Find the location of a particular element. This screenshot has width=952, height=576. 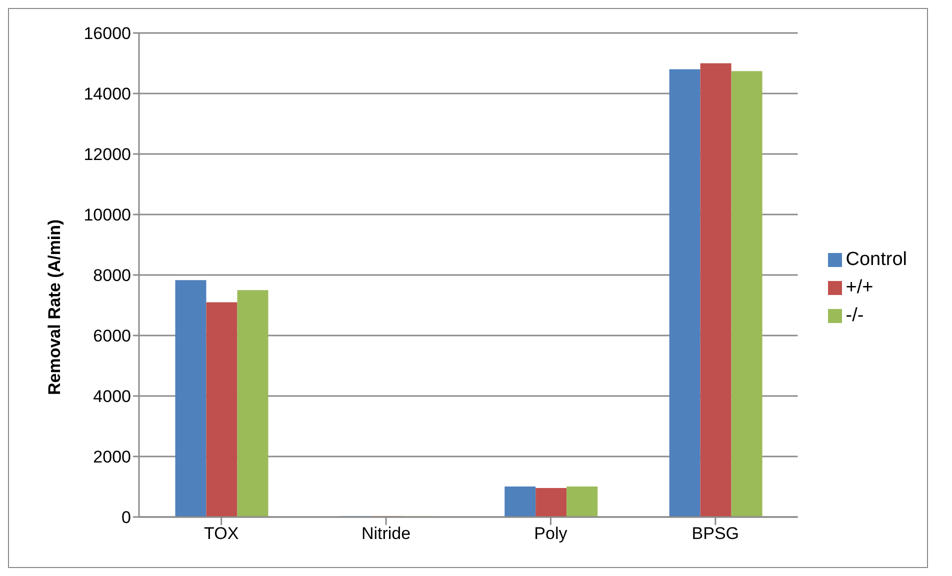

legend-label: -/- is located at coordinates (855, 315).